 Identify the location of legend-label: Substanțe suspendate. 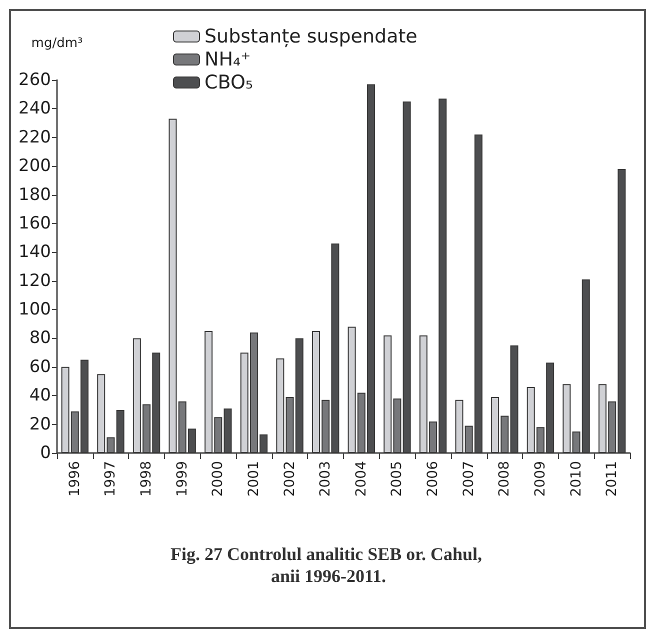
(311, 37).